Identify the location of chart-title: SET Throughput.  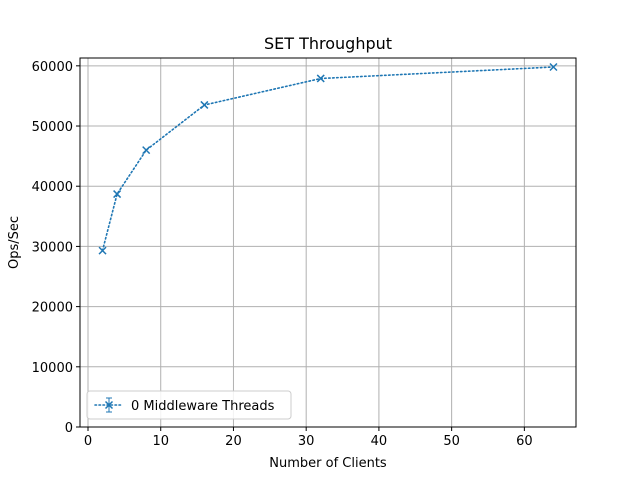
(328, 43).